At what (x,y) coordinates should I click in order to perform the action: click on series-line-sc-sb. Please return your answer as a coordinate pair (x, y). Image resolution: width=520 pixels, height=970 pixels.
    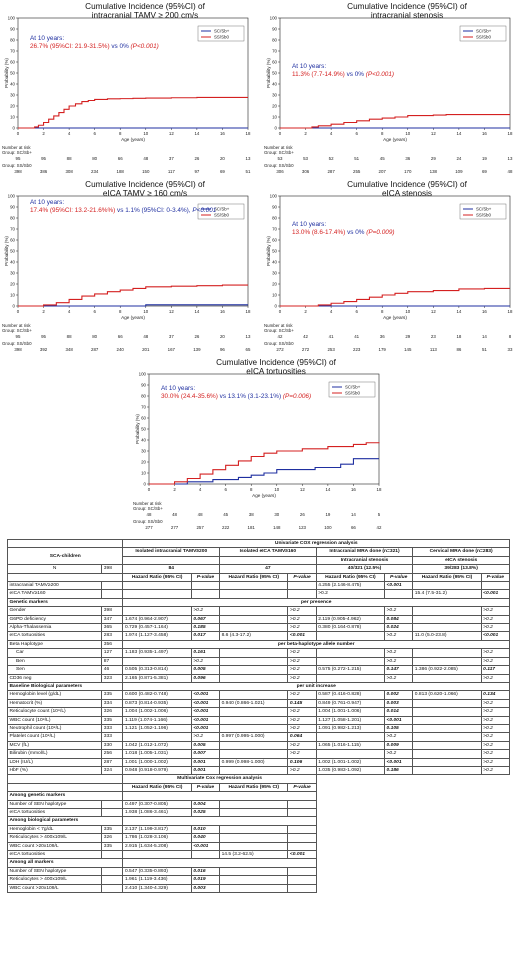
    Looking at the image, I should click on (264, 471).